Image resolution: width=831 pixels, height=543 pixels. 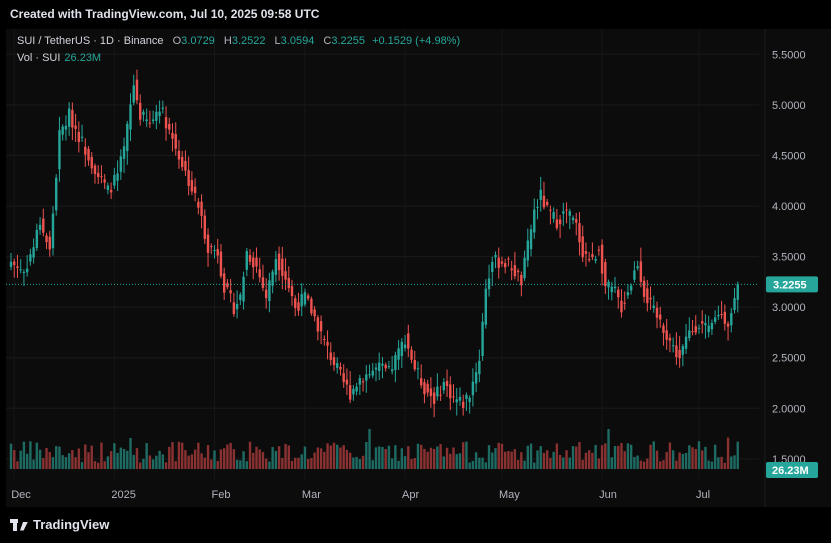 I want to click on tradingview-brand: TradingView, so click(x=59, y=524).